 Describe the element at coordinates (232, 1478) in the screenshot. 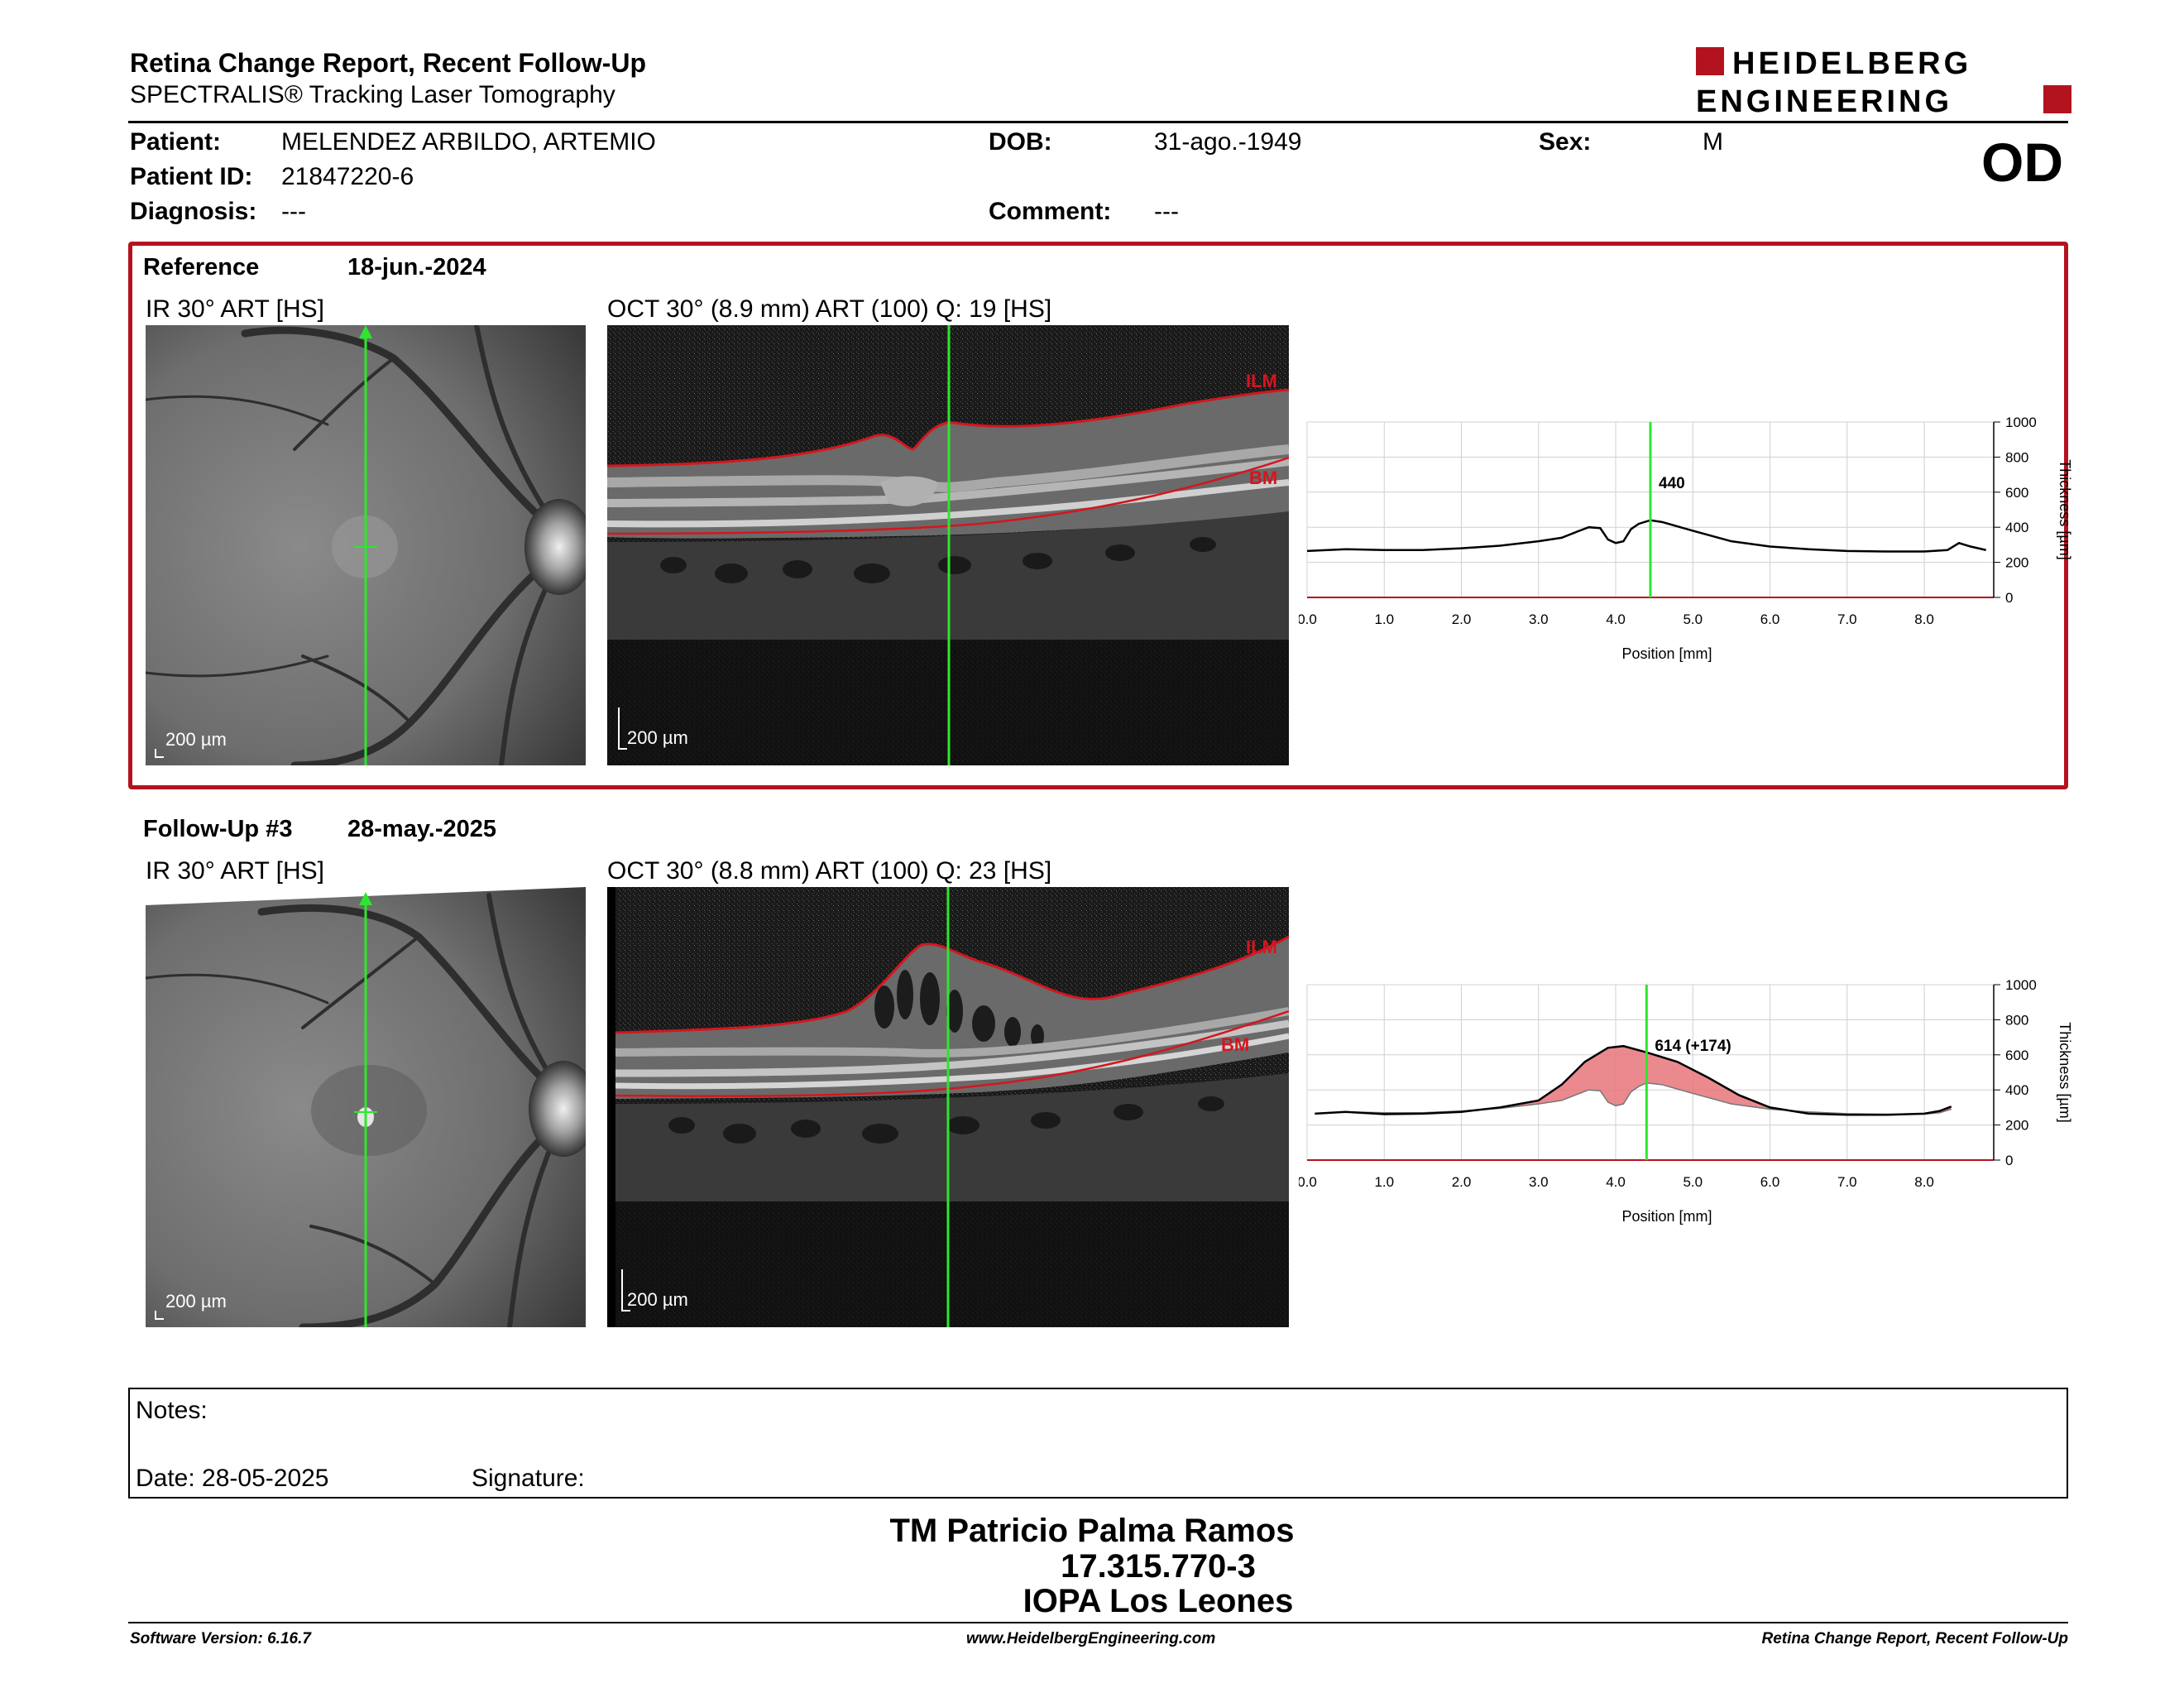

I see `notes-date: Date: 28-05-2025` at that location.